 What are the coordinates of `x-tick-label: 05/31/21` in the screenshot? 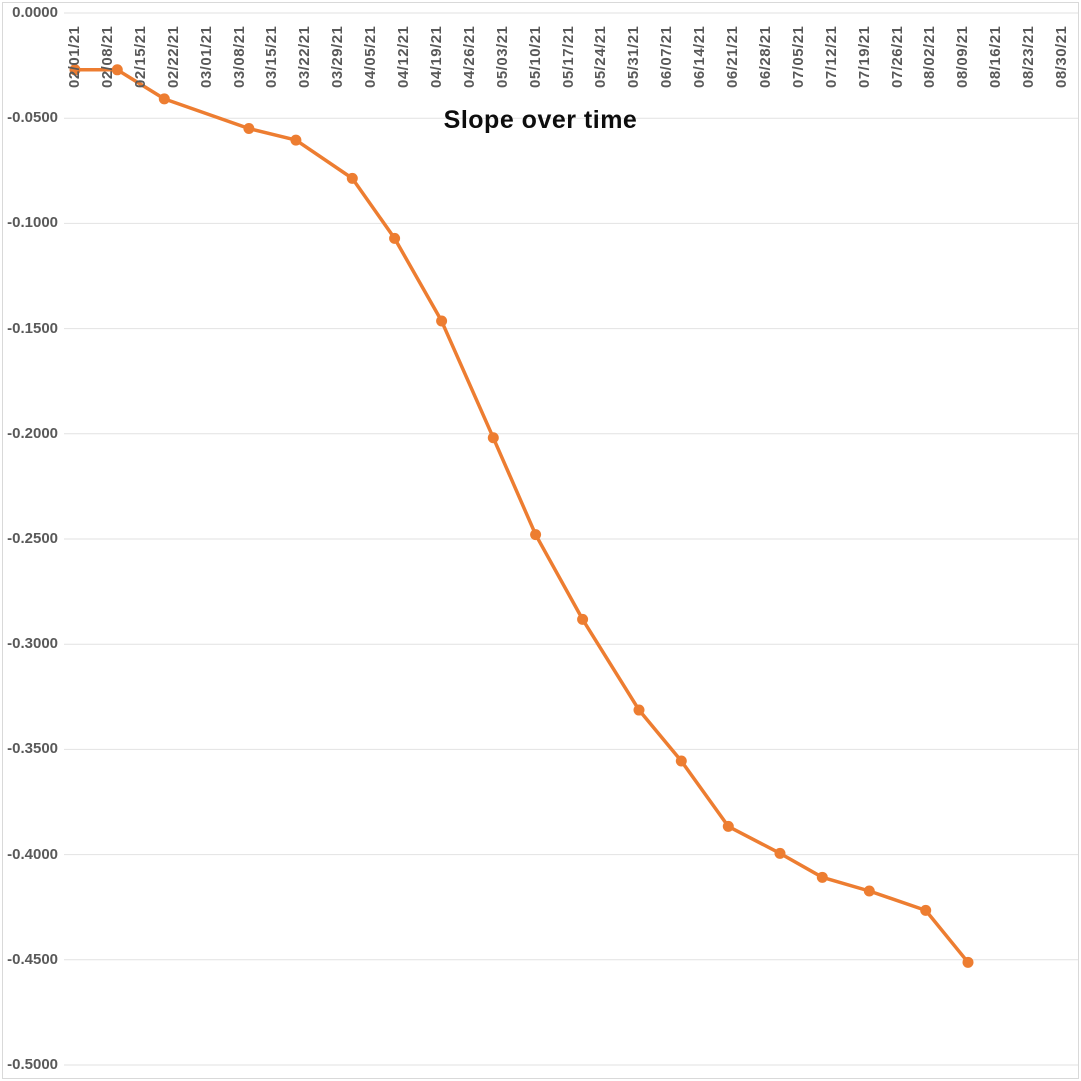 It's located at (634, 56).